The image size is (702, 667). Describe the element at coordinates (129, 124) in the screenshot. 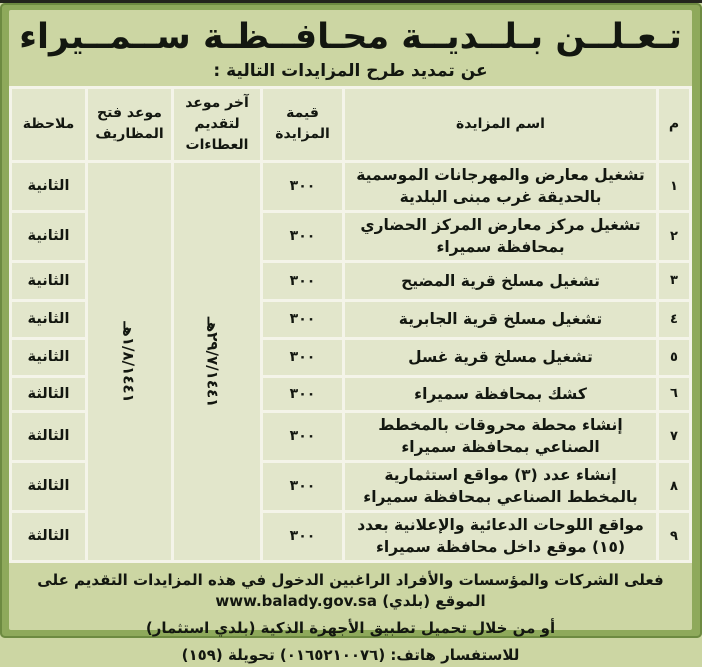

I see `col-header-opening: موعد فتح المظاريف` at that location.